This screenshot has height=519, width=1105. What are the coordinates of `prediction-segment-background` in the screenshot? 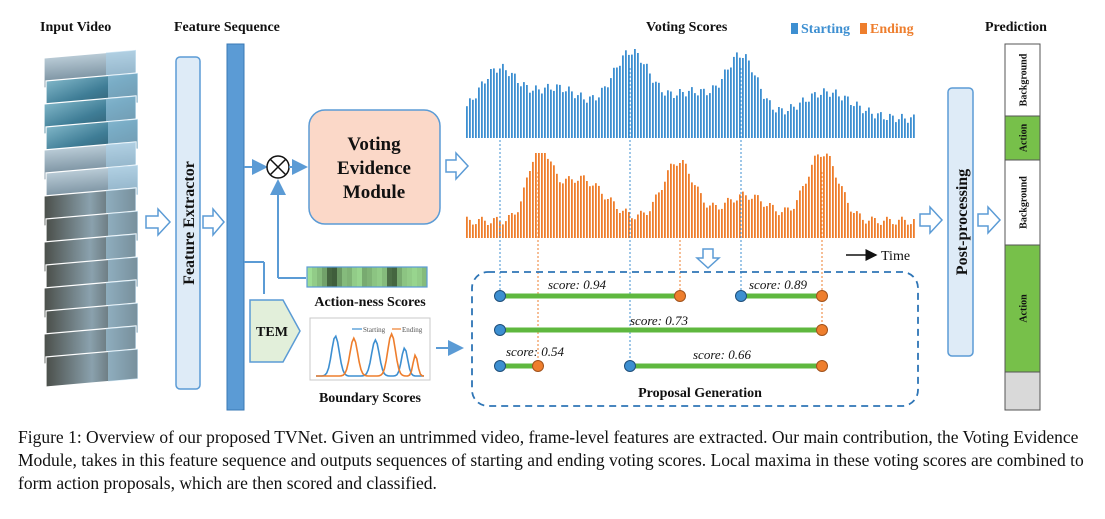 It's located at (1022, 202).